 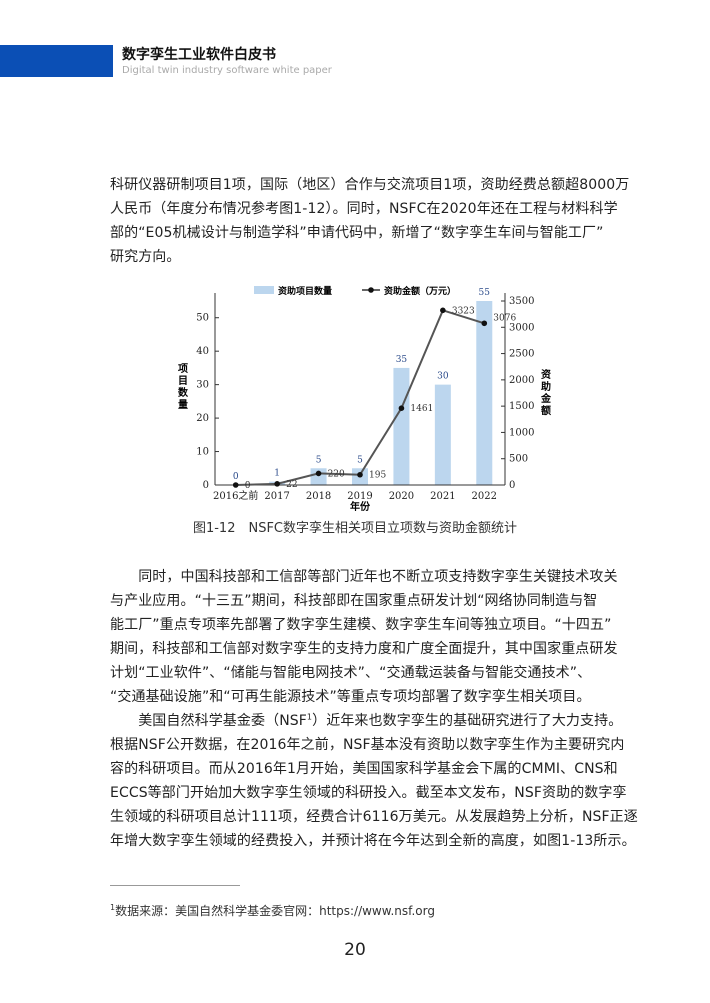 I want to click on bar-data-label: 30, so click(x=443, y=377).